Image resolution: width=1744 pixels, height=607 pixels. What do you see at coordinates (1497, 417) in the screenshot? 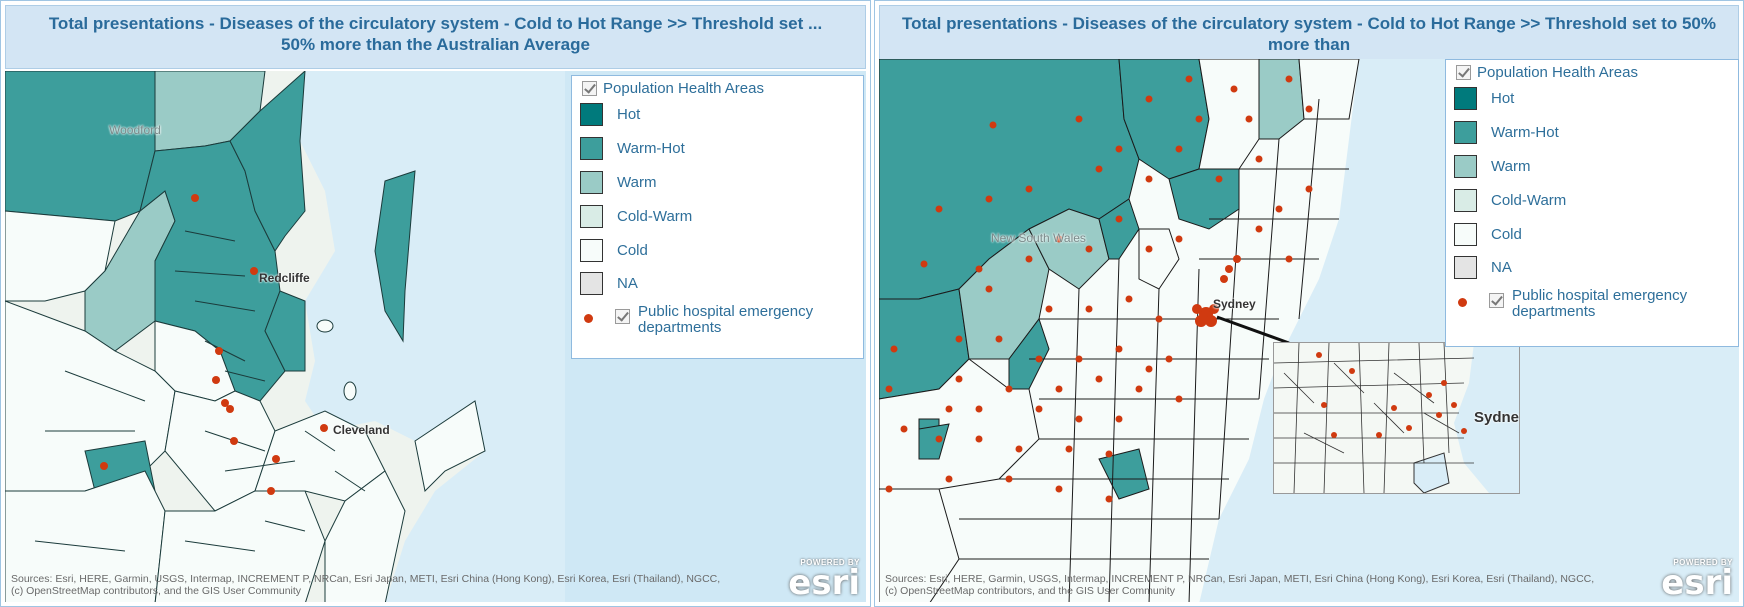
I see `inset-label-sydney: Sydney` at bounding box center [1497, 417].